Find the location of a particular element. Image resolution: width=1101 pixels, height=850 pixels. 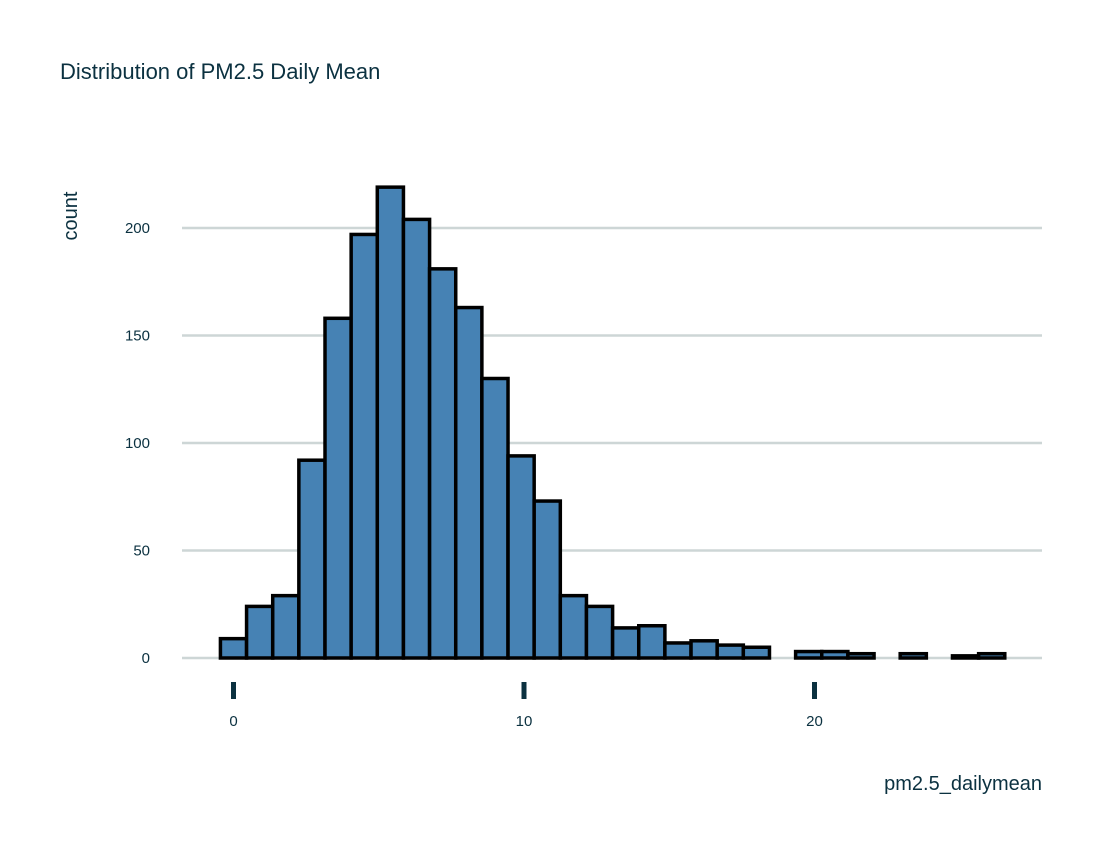

x-ticks: 0 10 20 is located at coordinates (526, 706).